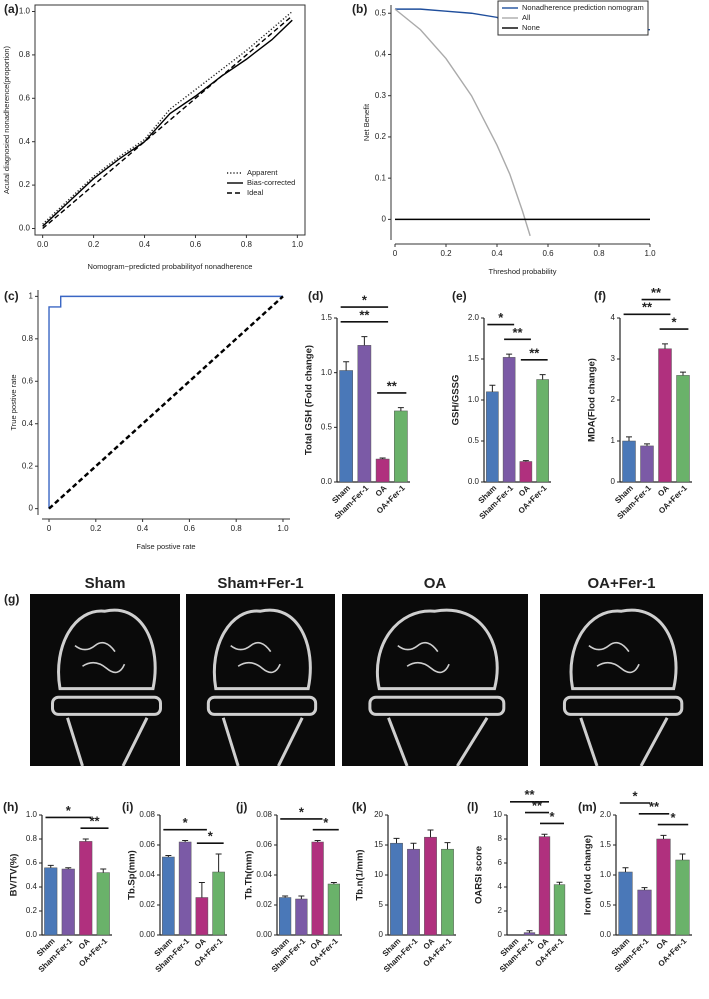  I want to click on image-title: OA+Fer-1, so click(622, 583).